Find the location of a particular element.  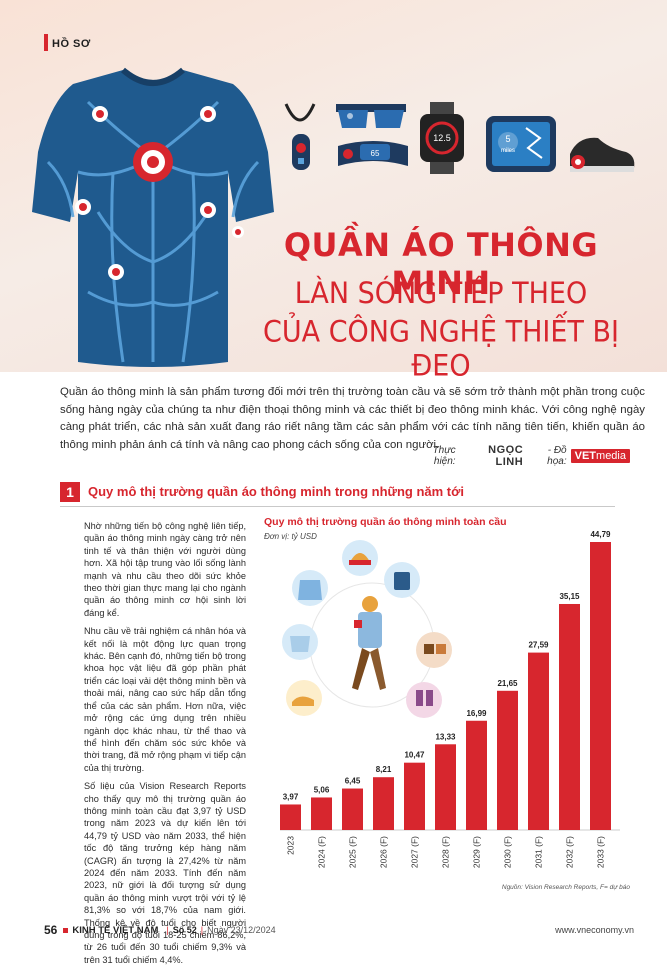

person-illustration is located at coordinates (367, 629).